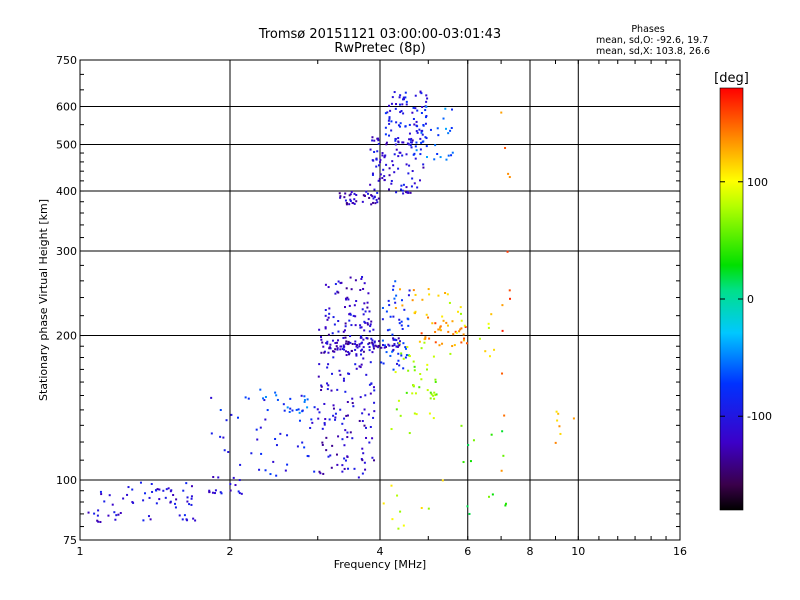  Describe the element at coordinates (380, 48) in the screenshot. I see `chart-subtitle: RwPretec (8p)` at that location.